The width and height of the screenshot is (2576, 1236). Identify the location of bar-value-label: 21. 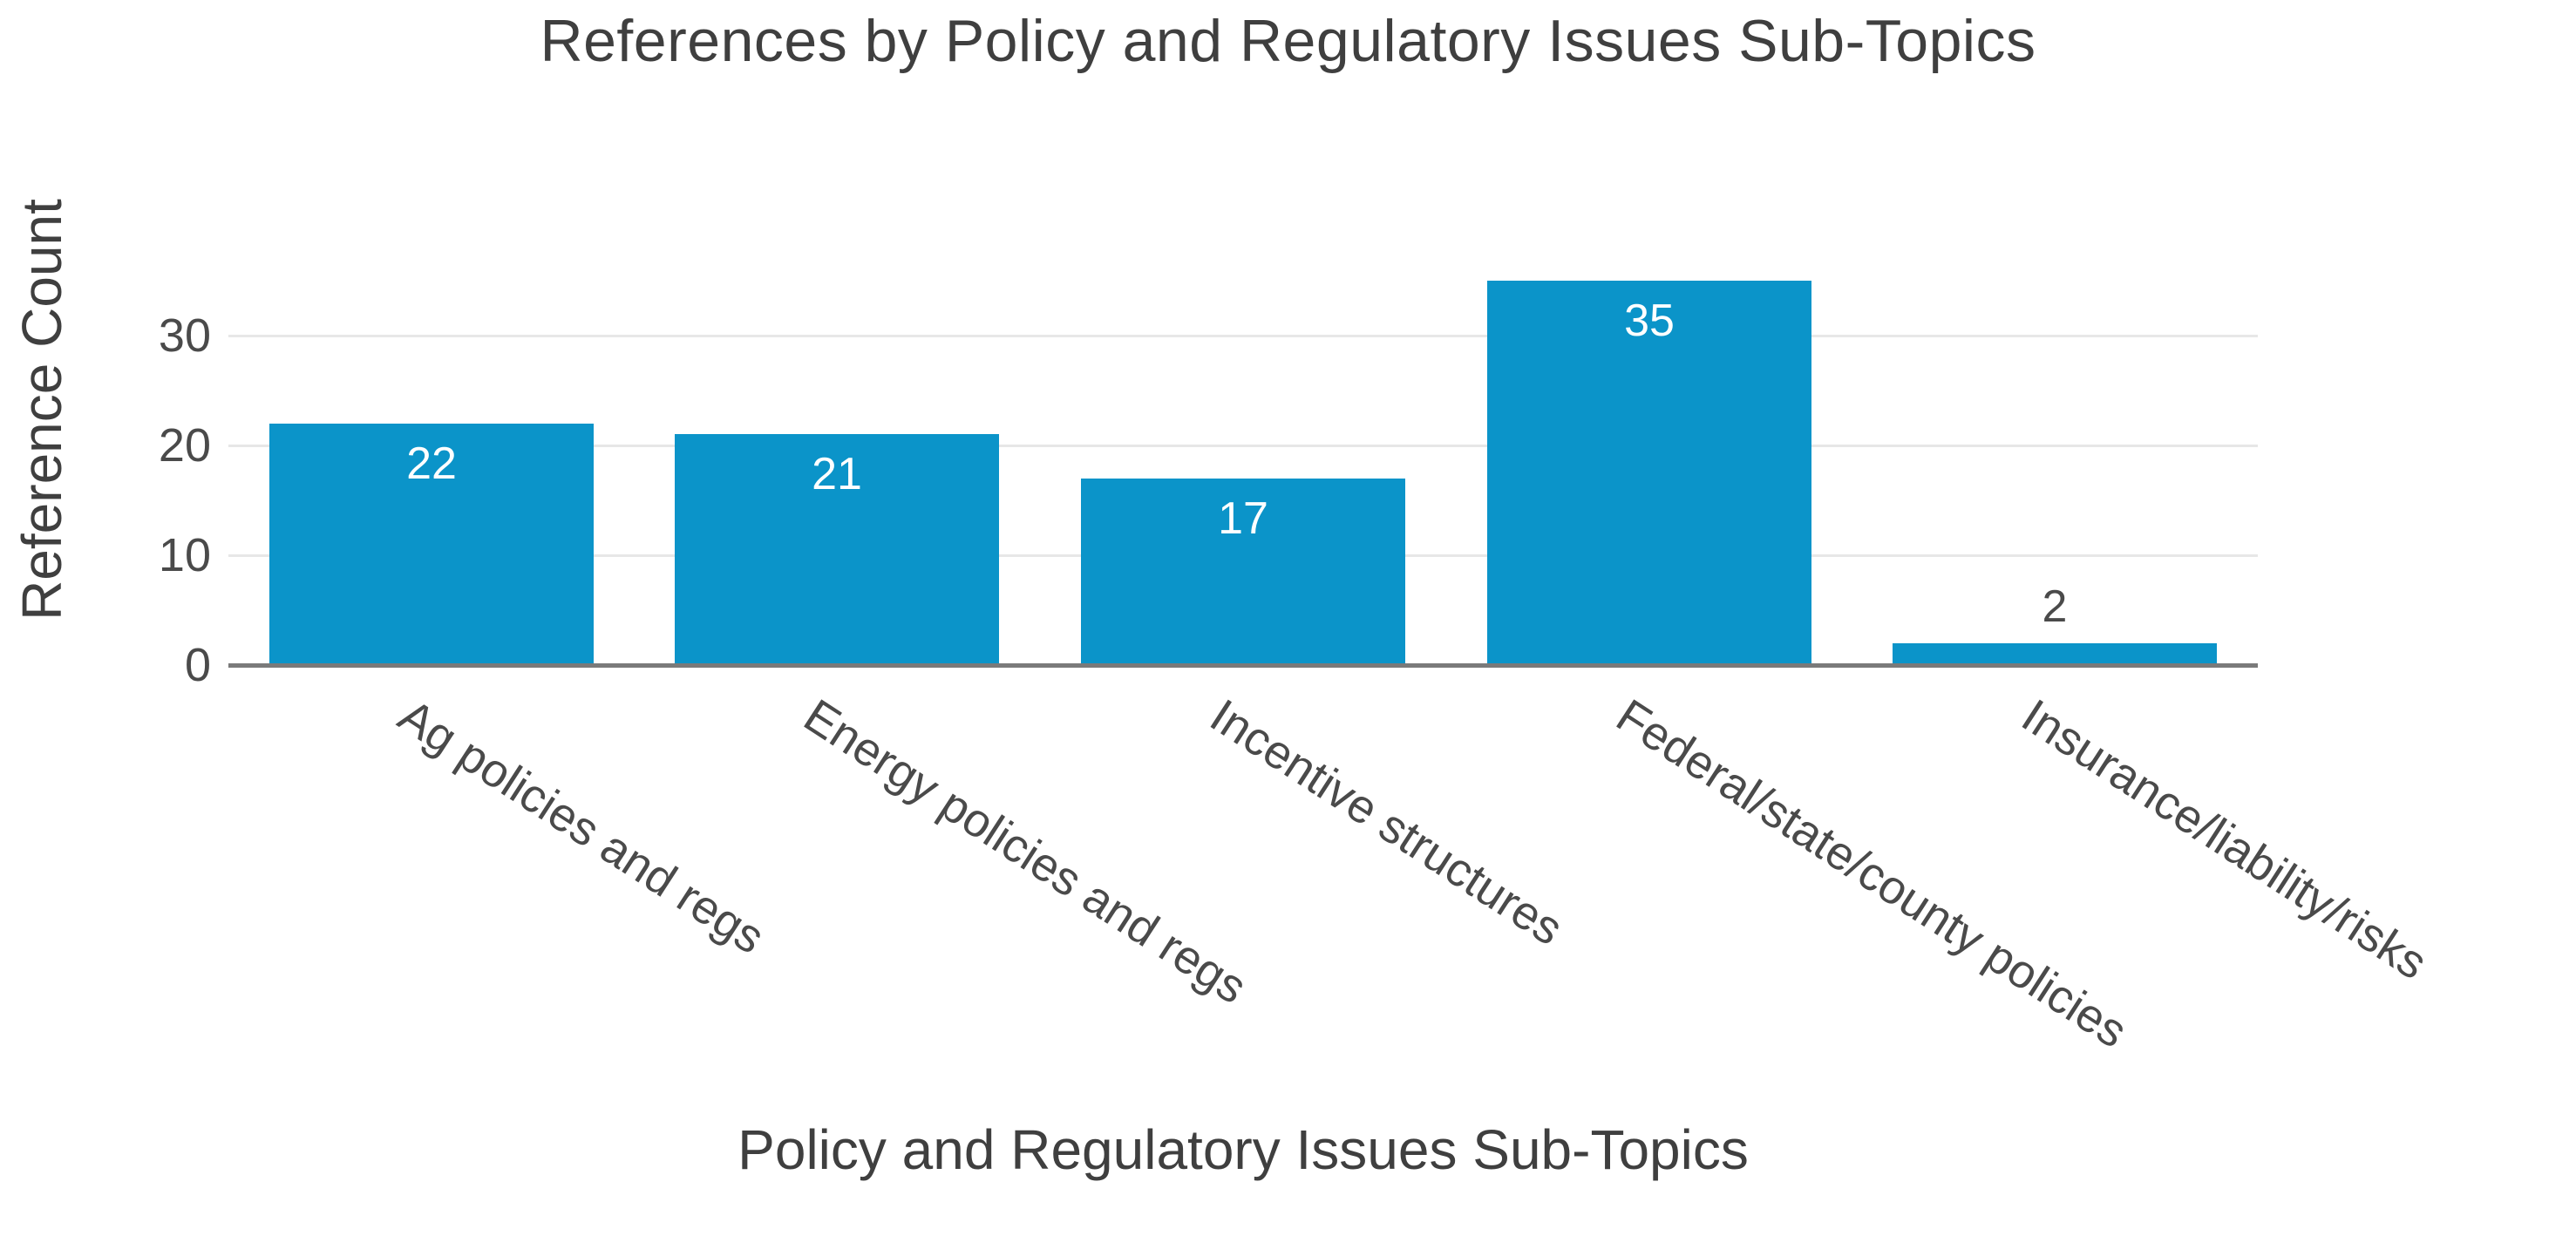
(837, 474).